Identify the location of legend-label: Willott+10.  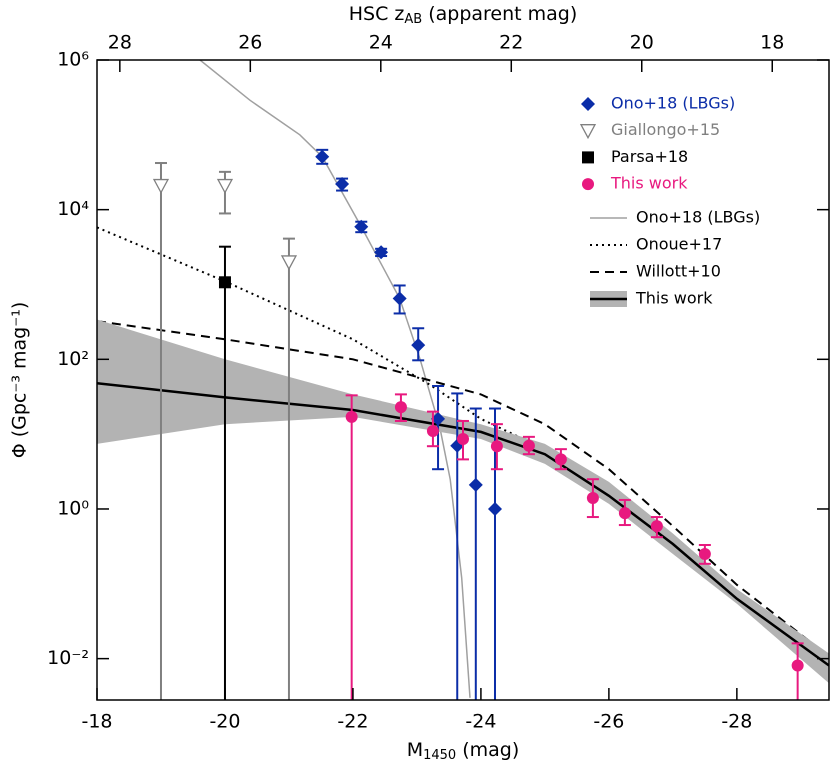
(678, 271).